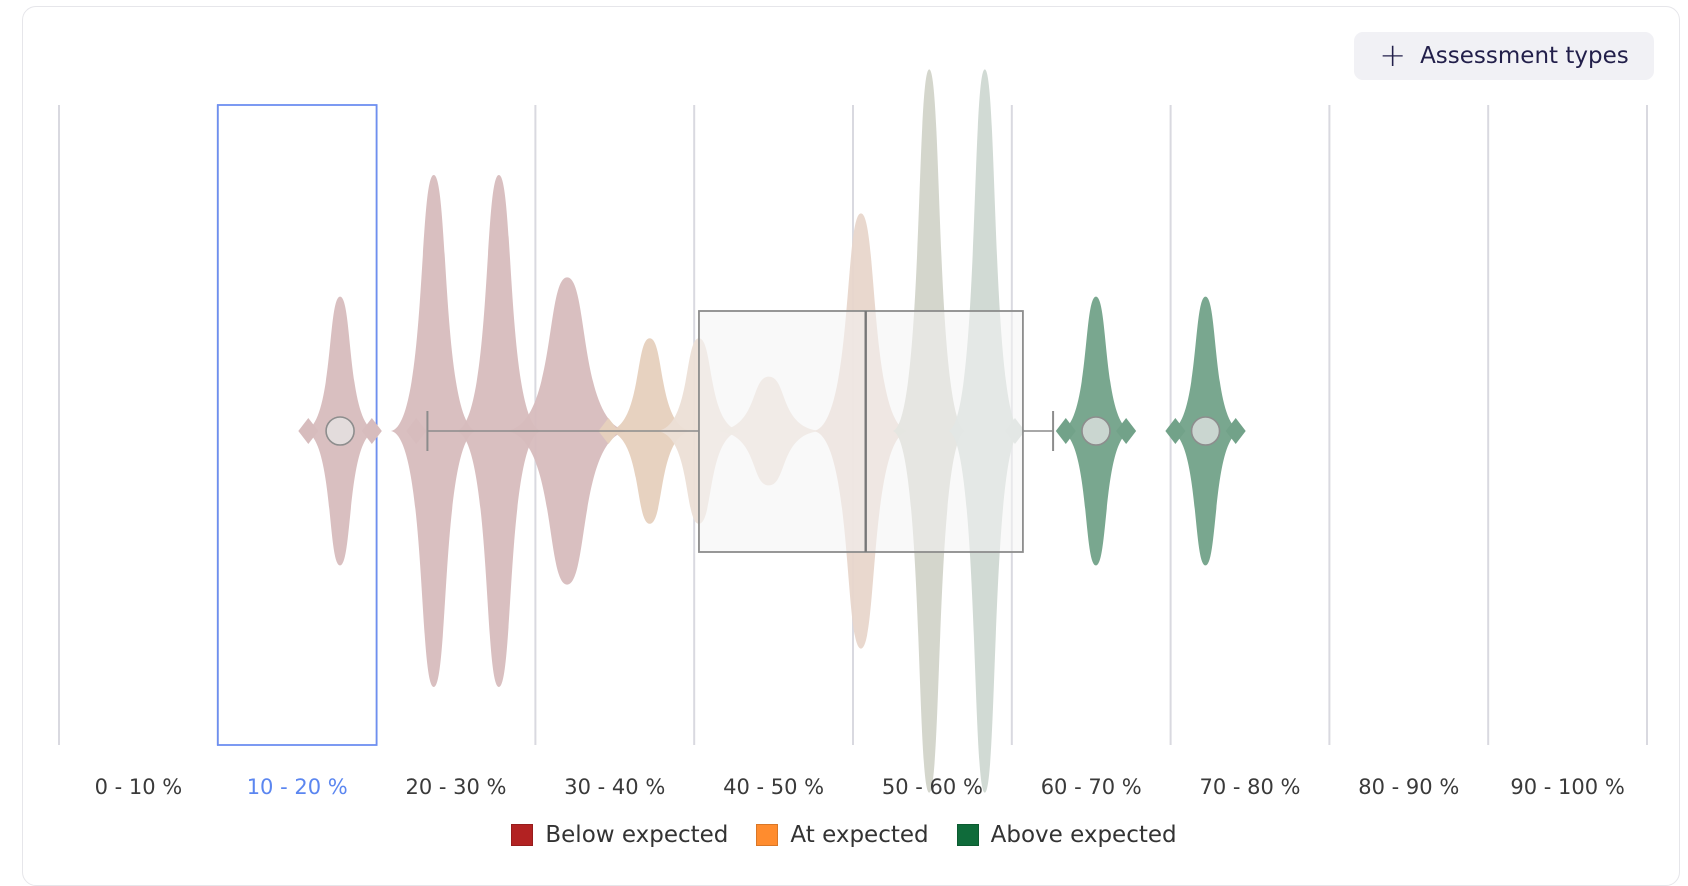  I want to click on boxplot-layer, so click(773, 431).